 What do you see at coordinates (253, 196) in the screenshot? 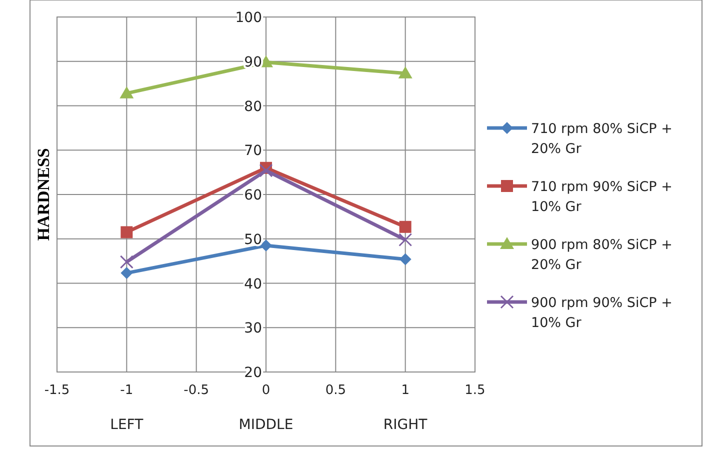
I see `y-tick-label: 60` at bounding box center [253, 196].